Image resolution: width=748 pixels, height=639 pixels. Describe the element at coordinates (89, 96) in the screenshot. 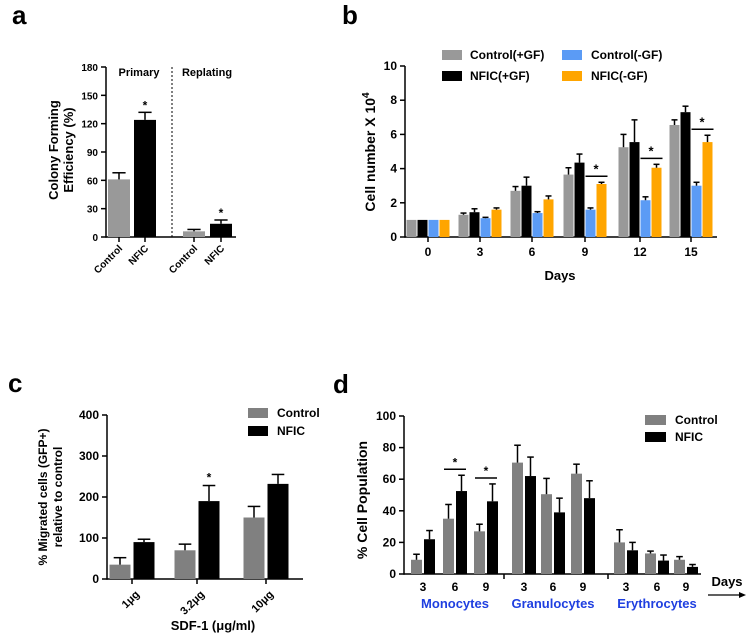

I see `y-tick-label: 150` at that location.